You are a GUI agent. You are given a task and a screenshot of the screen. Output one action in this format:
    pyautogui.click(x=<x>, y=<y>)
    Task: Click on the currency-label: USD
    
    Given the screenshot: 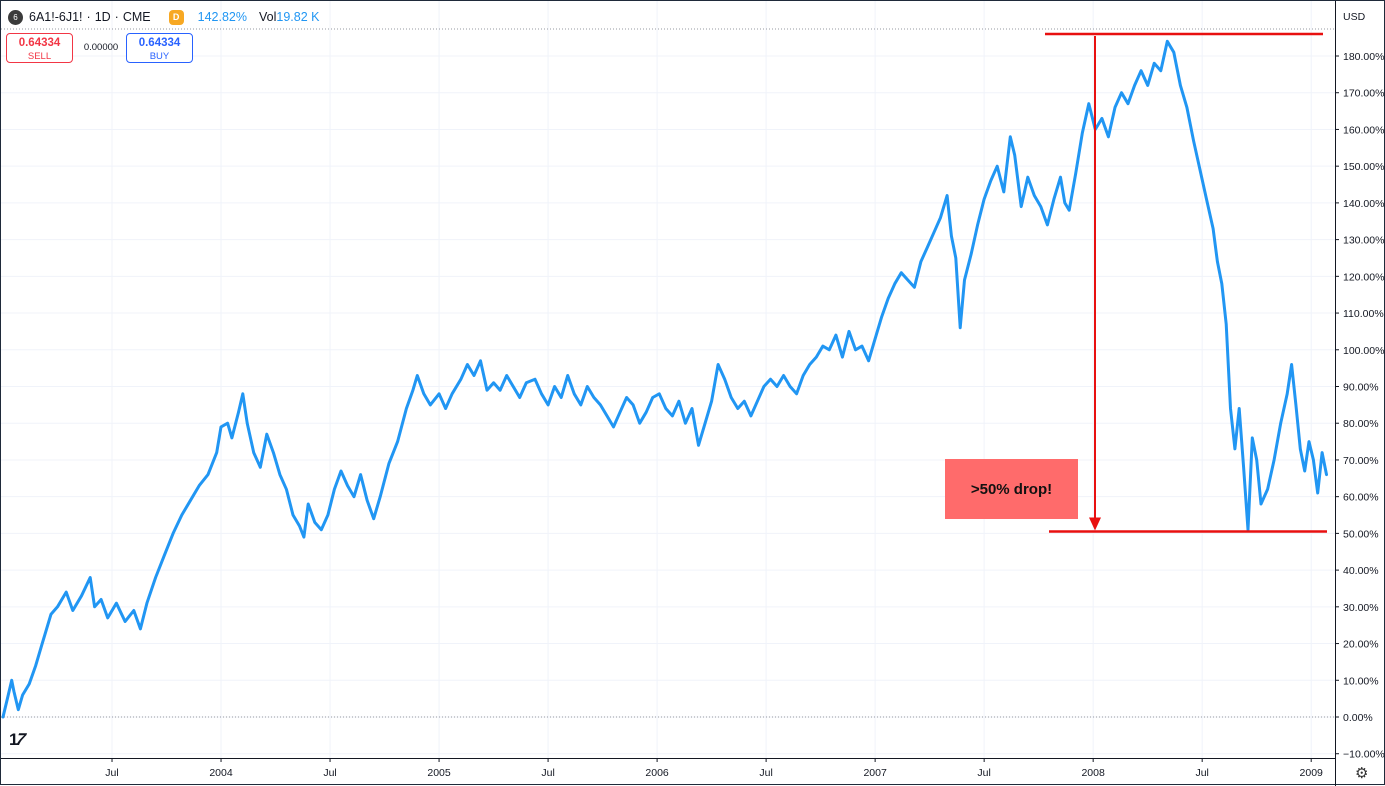 What is the action you would take?
    pyautogui.click(x=1354, y=17)
    